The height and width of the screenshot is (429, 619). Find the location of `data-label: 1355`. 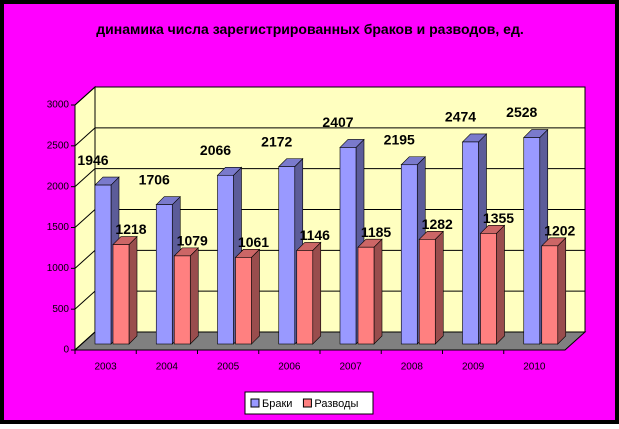

data-label: 1355 is located at coordinates (498, 218).